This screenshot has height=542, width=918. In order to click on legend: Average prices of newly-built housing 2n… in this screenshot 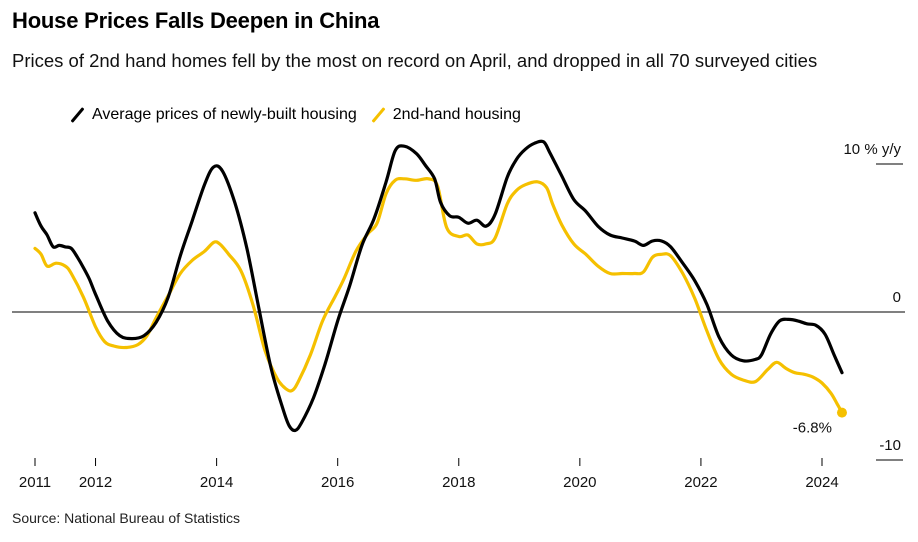, I will do `click(302, 115)`.